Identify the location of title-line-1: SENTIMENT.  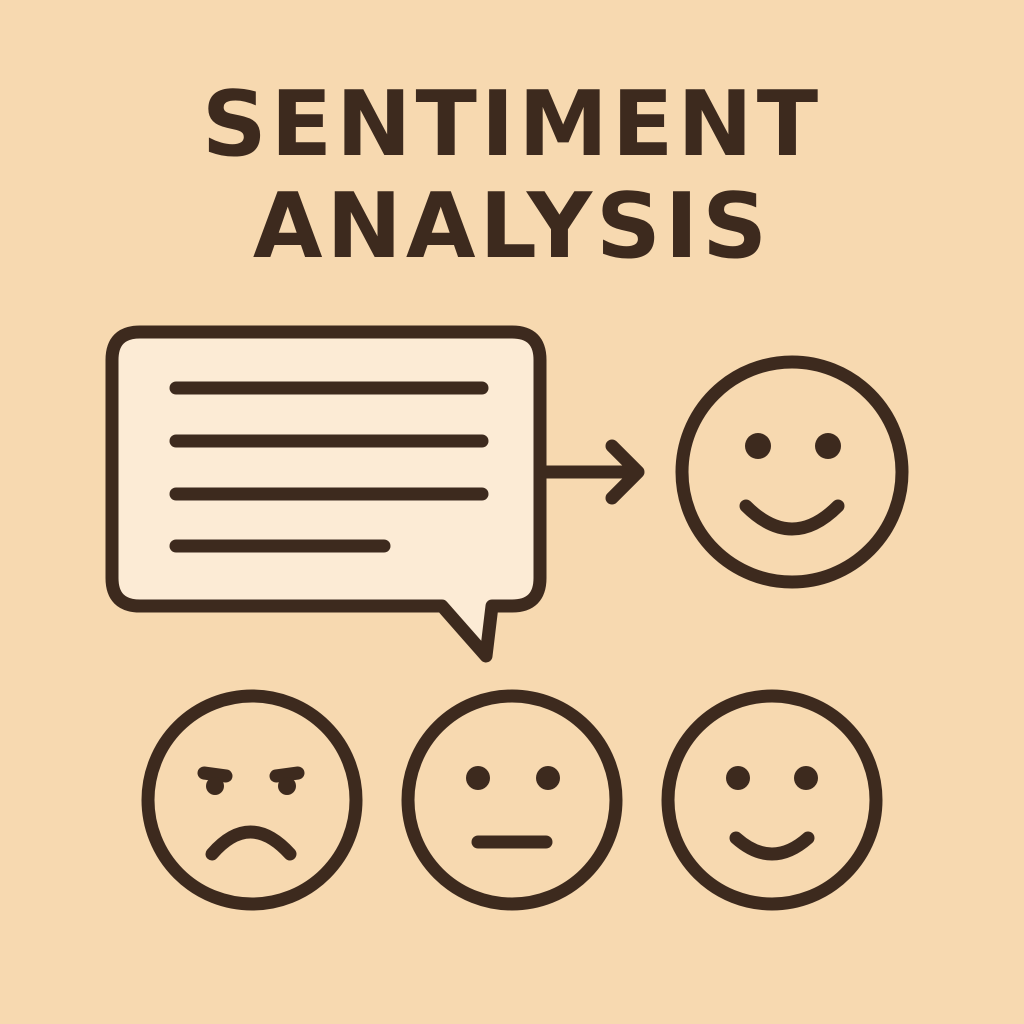
(512, 124).